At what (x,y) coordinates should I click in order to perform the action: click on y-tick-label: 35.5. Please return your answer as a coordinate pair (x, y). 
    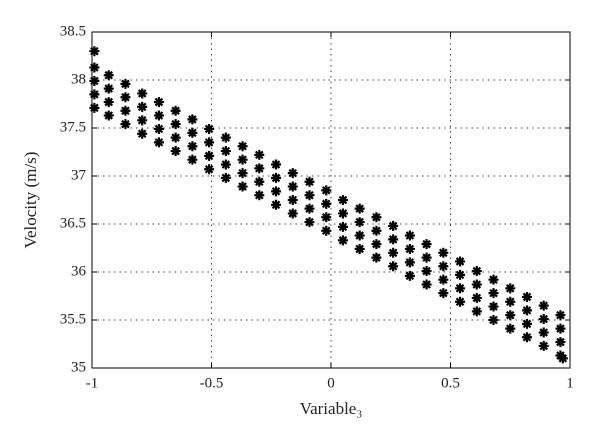
    Looking at the image, I should click on (73, 319).